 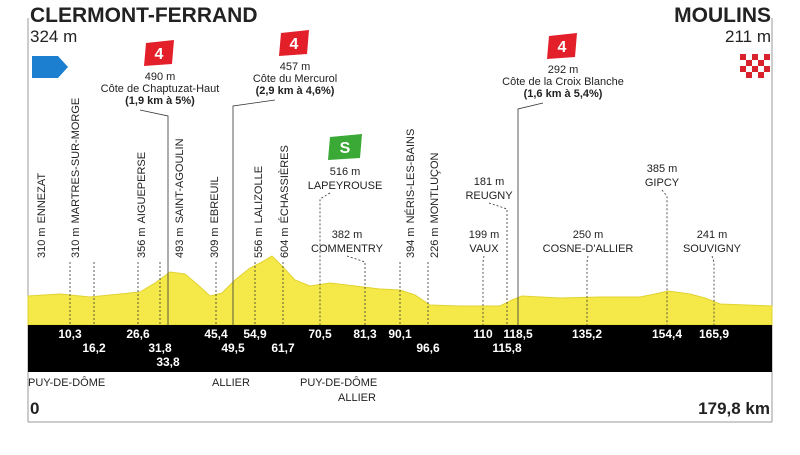 What do you see at coordinates (160, 89) in the screenshot?
I see `climb-name: Côte de Chaptuzat-Haut` at bounding box center [160, 89].